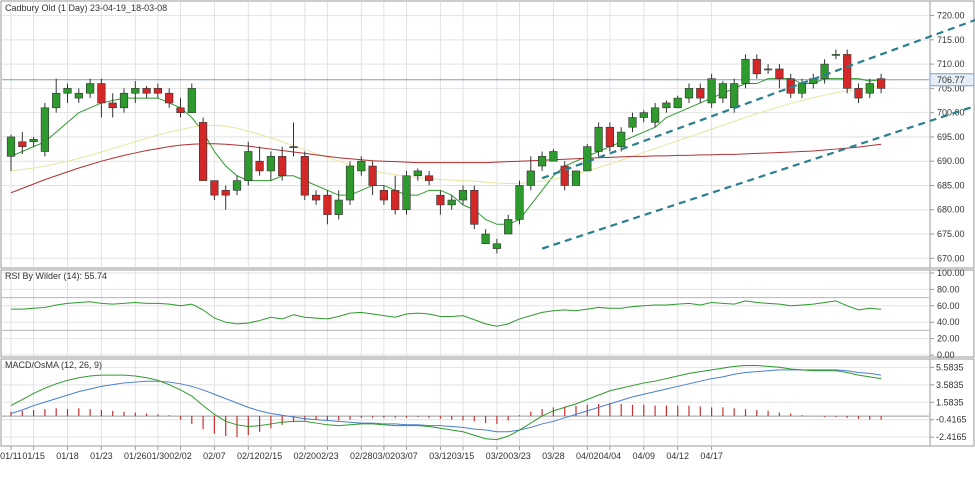 Image resolution: width=975 pixels, height=477 pixels. What do you see at coordinates (677, 456) in the screenshot?
I see `date-tick-label: 04/12` at bounding box center [677, 456].